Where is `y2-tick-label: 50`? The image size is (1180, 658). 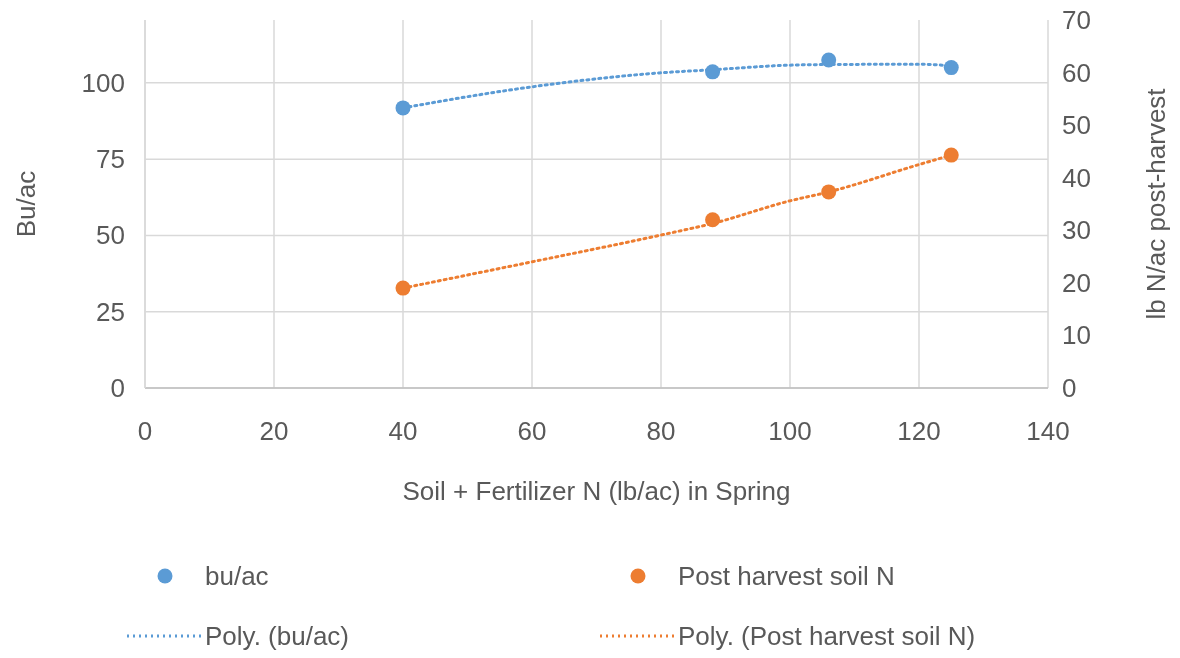
y2-tick-label: 50 is located at coordinates (1076, 125).